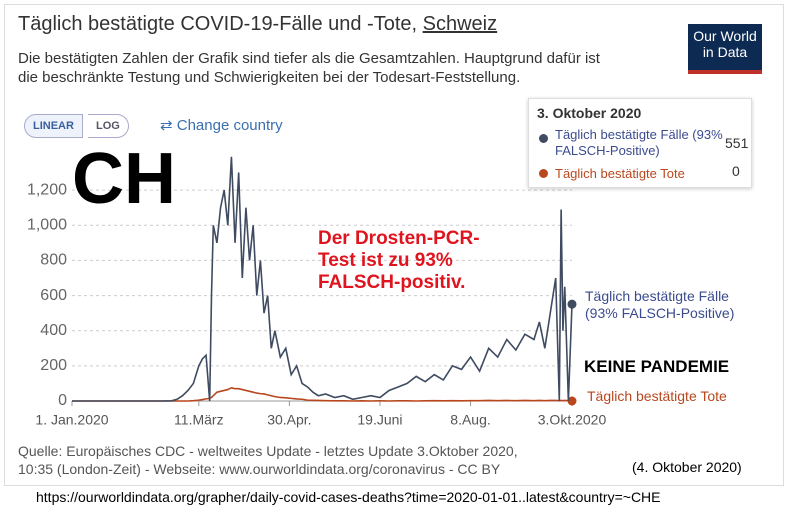  I want to click on series-line, so click(322, 394).